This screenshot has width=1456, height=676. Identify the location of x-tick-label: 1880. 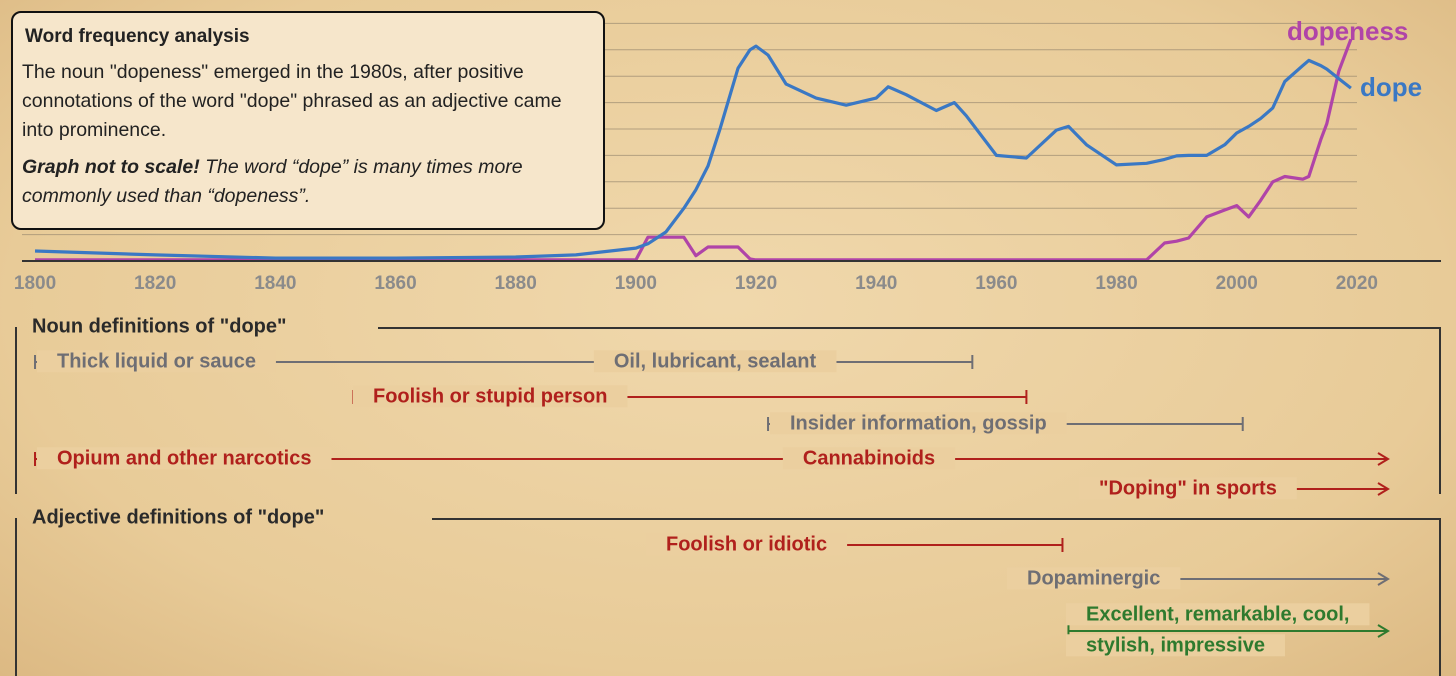
(516, 283).